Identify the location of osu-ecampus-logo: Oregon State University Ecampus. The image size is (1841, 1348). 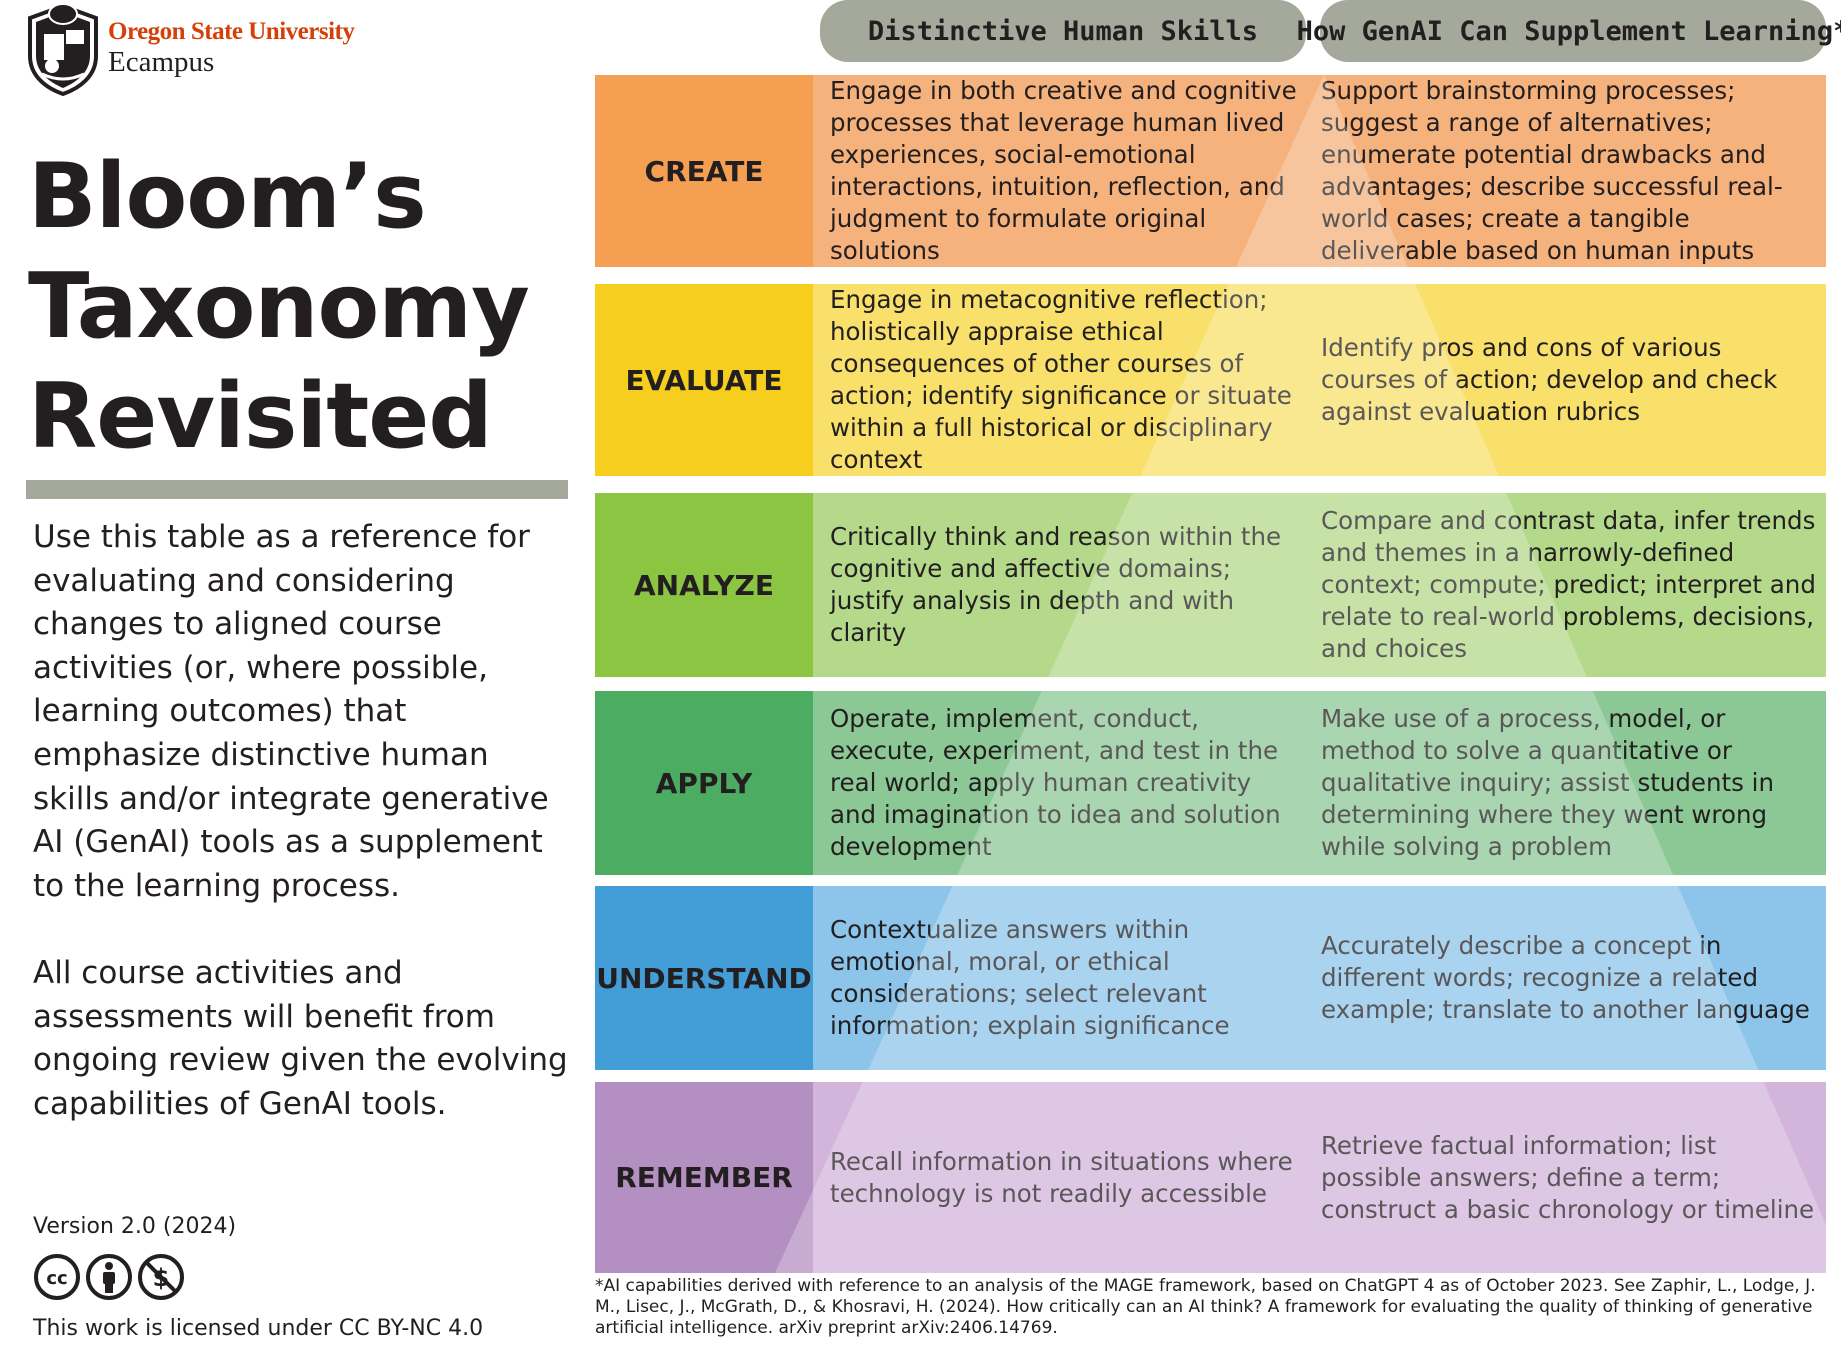
(189, 50).